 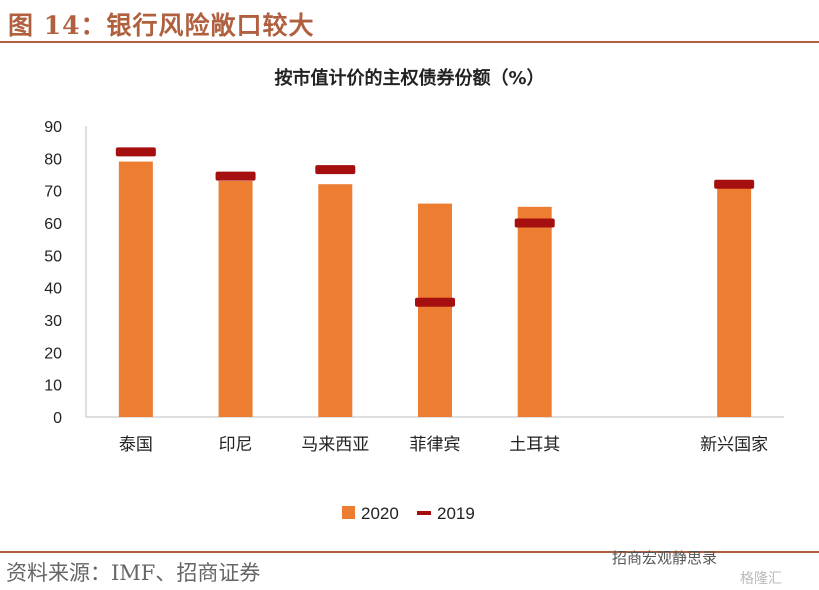 What do you see at coordinates (65, 273) in the screenshot?
I see `y-axis: 0 10 20 30 40 50 60 70 80 90` at bounding box center [65, 273].